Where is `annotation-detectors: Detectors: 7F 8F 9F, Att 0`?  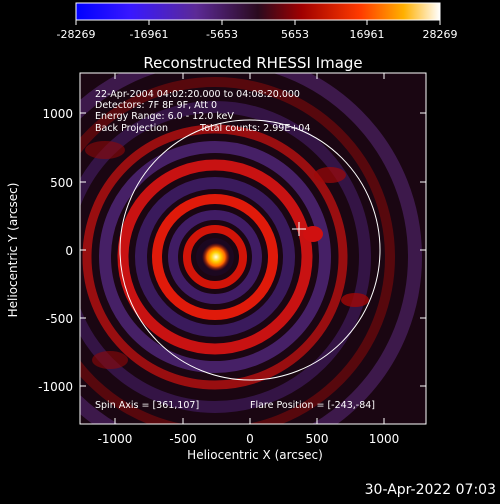 annotation-detectors: Detectors: 7F 8F 9F, Att 0 is located at coordinates (156, 105).